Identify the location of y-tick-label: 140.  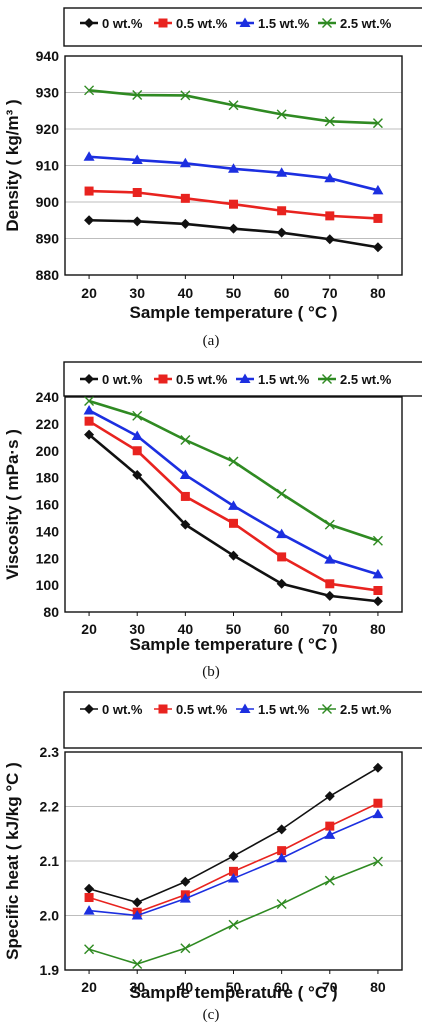
(48, 531).